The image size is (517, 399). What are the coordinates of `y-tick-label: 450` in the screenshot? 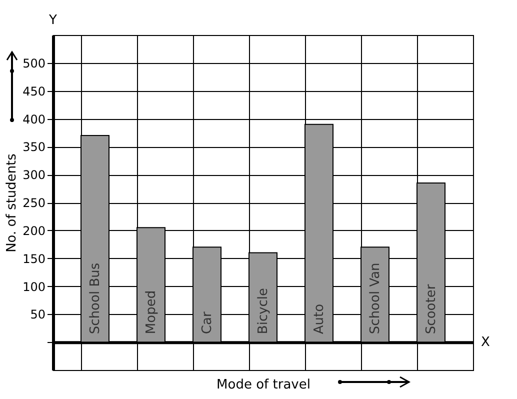 It's located at (34, 91).